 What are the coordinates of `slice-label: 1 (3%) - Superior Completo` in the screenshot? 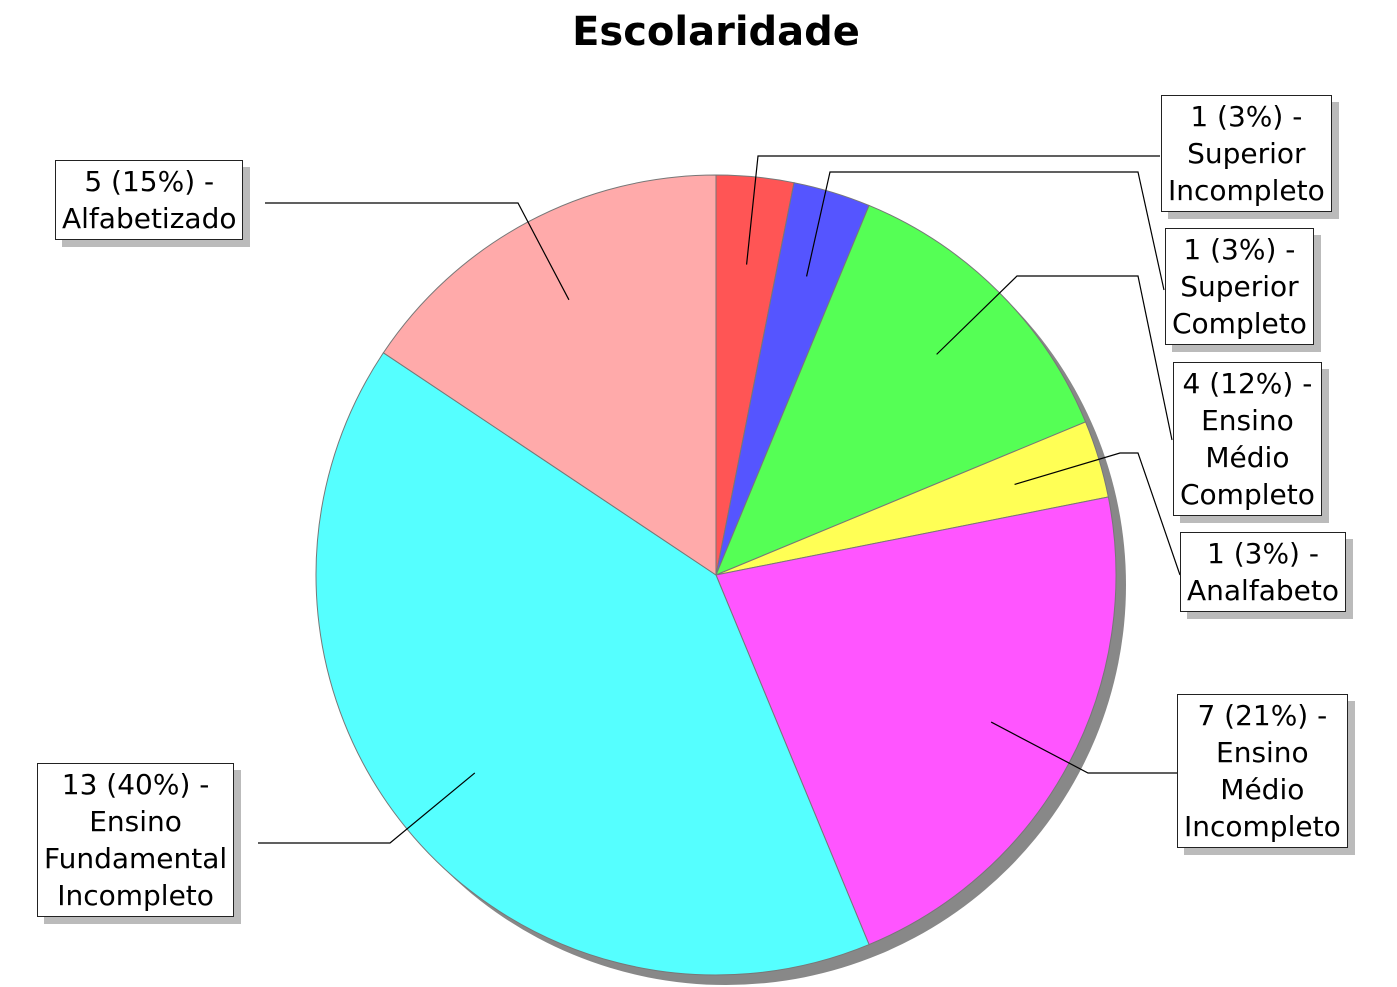 It's located at (1239, 286).